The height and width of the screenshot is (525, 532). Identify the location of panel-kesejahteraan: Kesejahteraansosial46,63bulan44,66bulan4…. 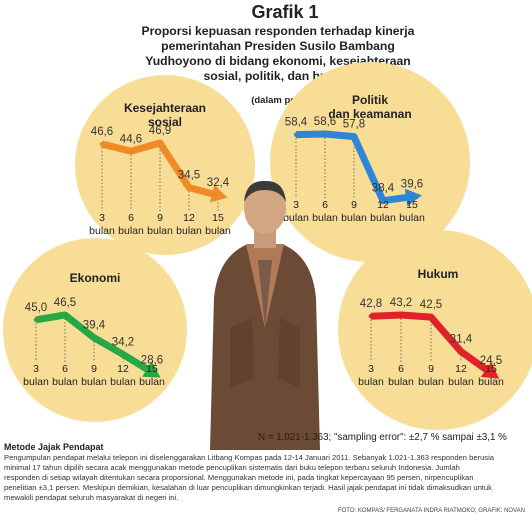
(165, 165).